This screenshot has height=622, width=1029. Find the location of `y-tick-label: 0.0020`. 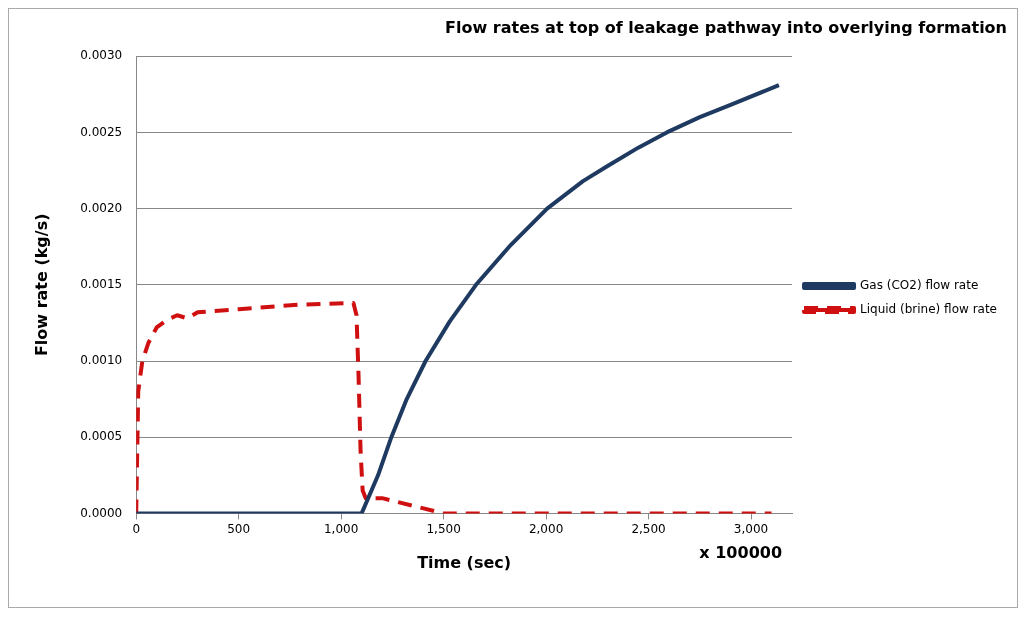

y-tick-label: 0.0020 is located at coordinates (101, 207).